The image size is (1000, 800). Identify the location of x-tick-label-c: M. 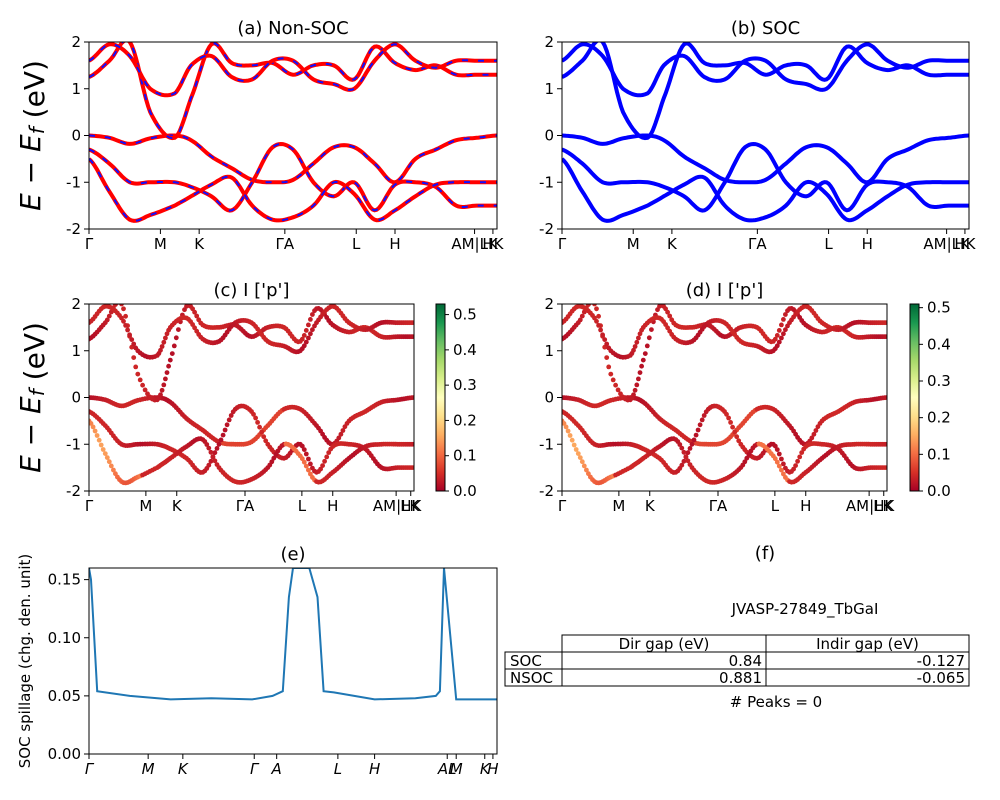
(145, 506).